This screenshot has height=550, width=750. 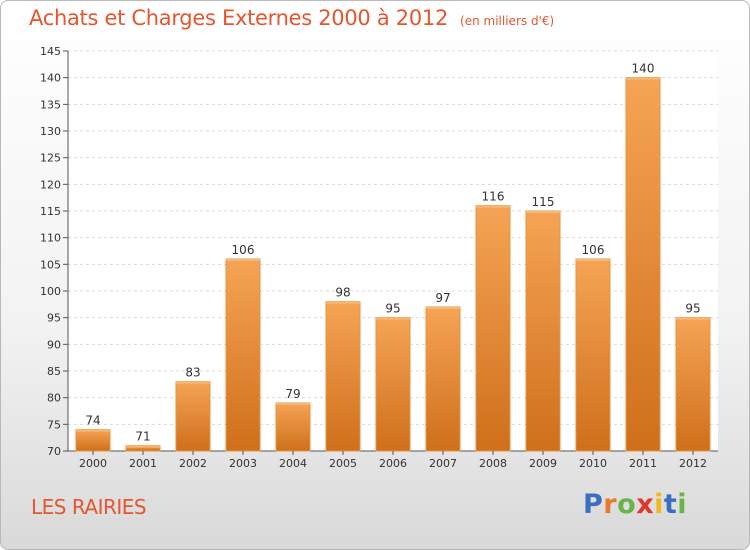 I want to click on logo-letter: x, so click(x=645, y=504).